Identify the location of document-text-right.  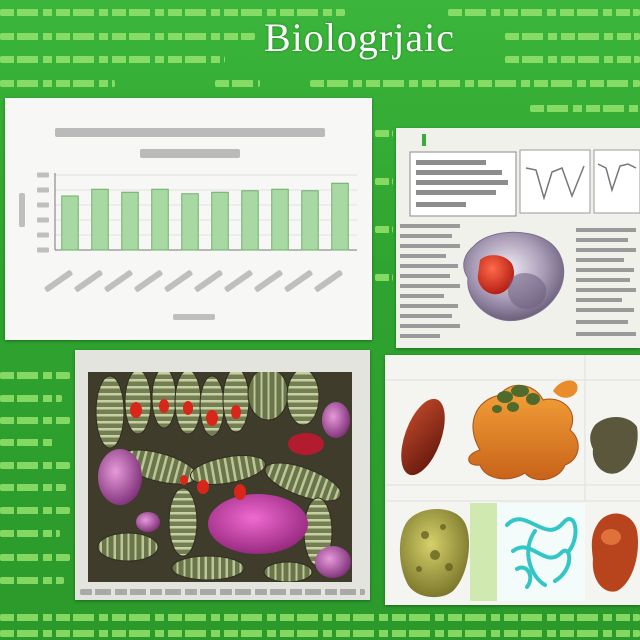
(606, 282).